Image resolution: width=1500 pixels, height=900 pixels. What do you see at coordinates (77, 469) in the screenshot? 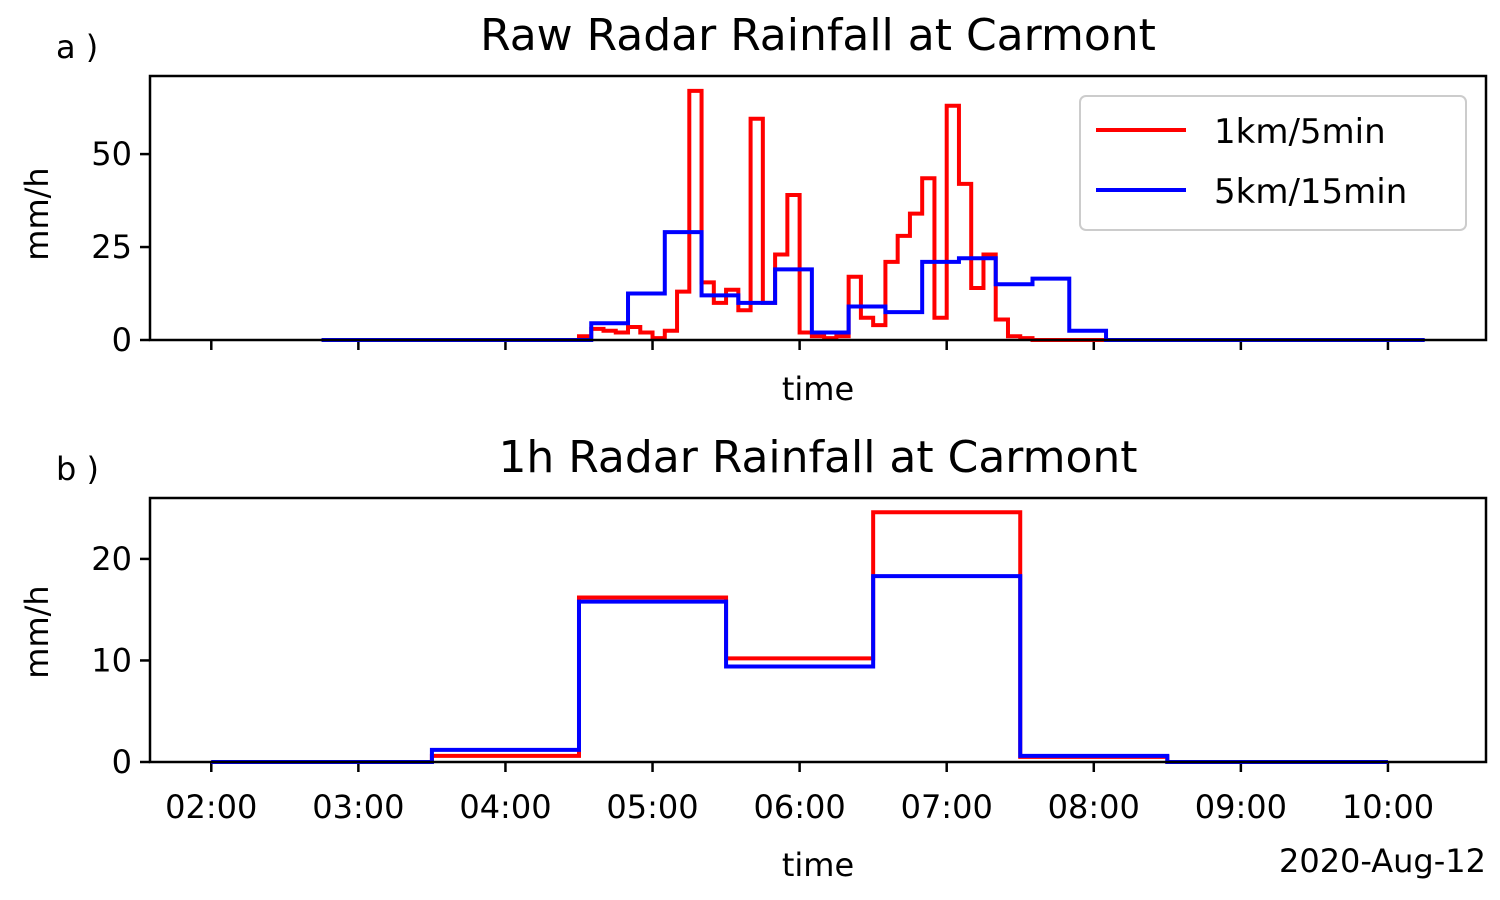
I see `panel-b-label: b )` at bounding box center [77, 469].